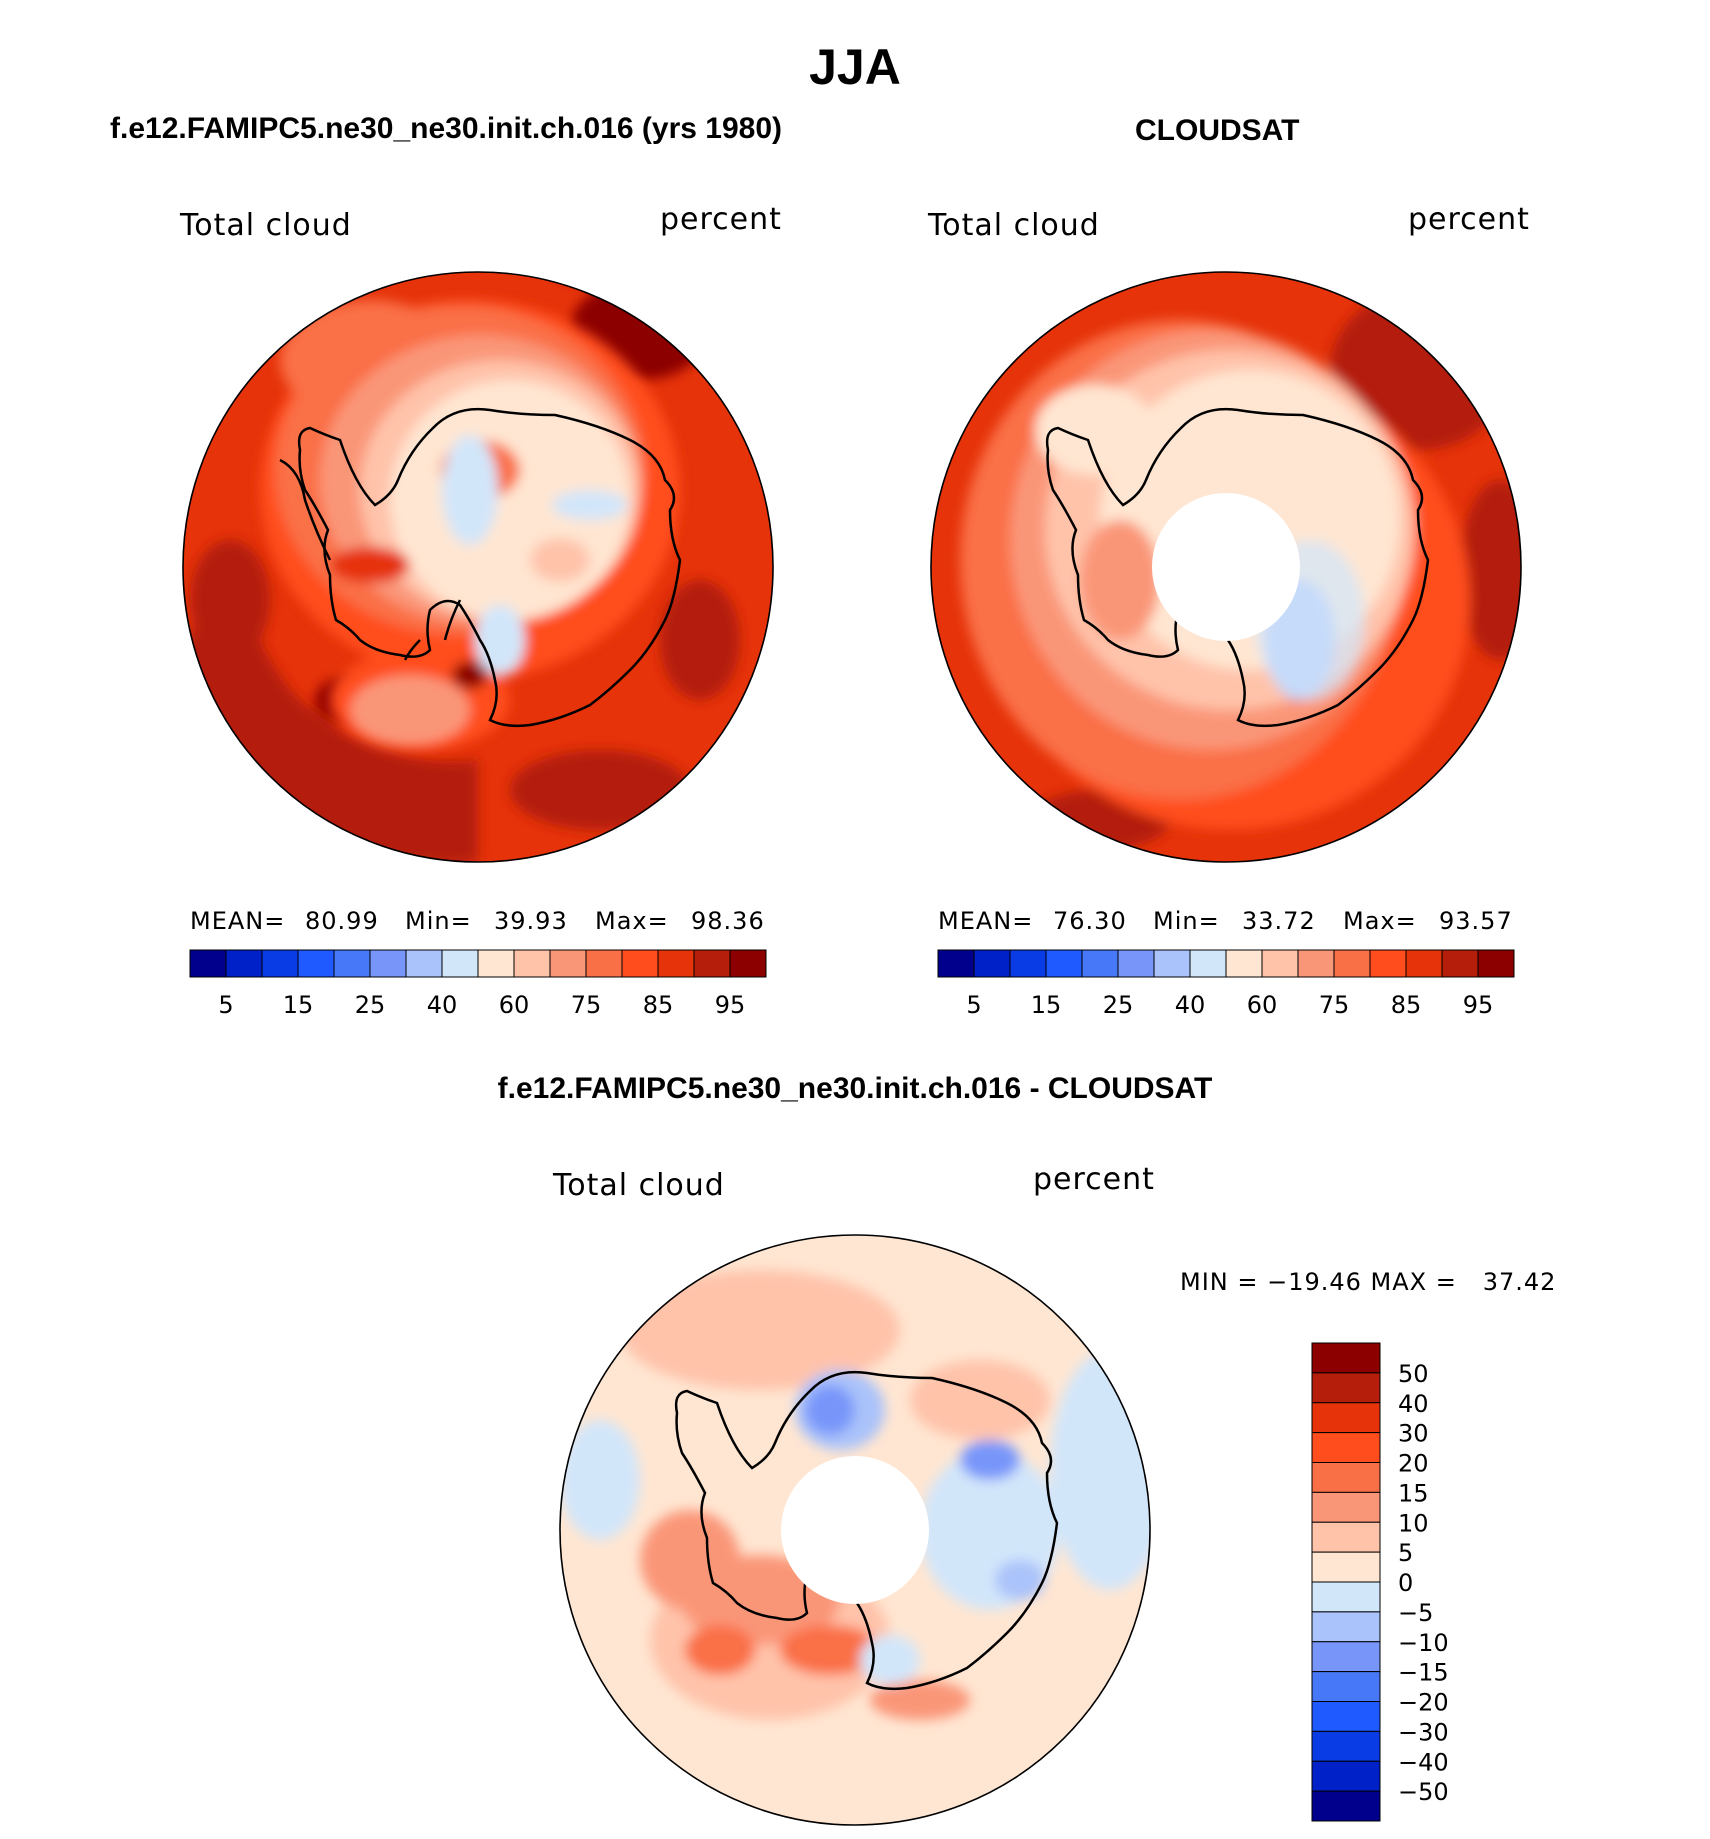 This screenshot has width=1710, height=1839. Describe the element at coordinates (639, 1185) in the screenshot. I see `panel3-var-label: Total cloud` at that location.